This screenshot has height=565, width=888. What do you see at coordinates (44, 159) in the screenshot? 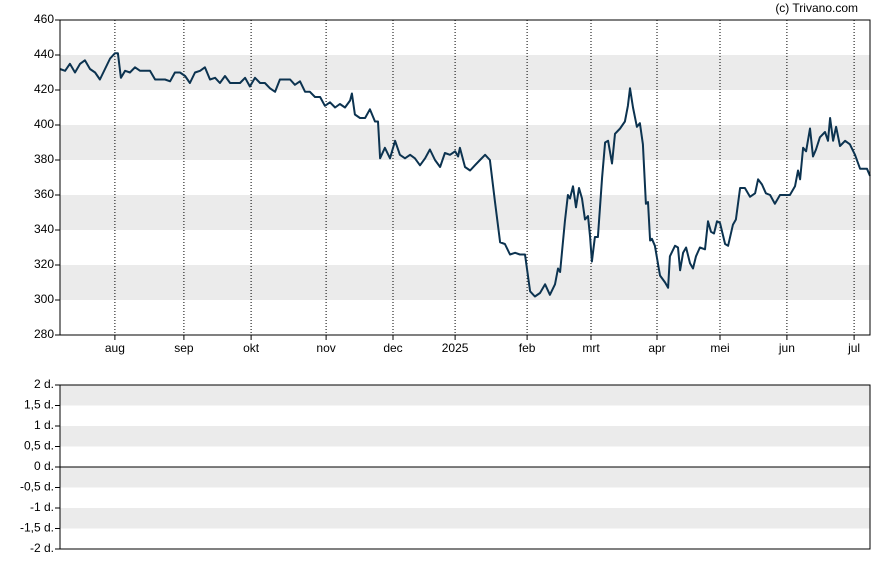
I see `y-tick-label: 380` at bounding box center [44, 159].